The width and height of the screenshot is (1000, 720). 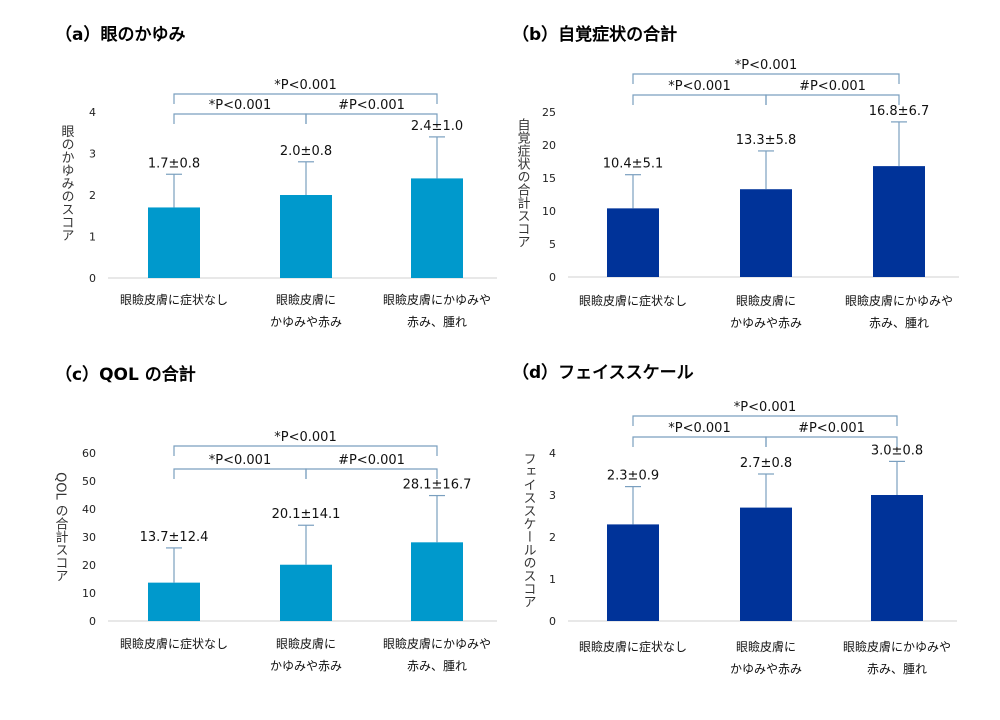 What do you see at coordinates (437, 485) in the screenshot?
I see `data-label: 28.1±16.7` at bounding box center [437, 485].